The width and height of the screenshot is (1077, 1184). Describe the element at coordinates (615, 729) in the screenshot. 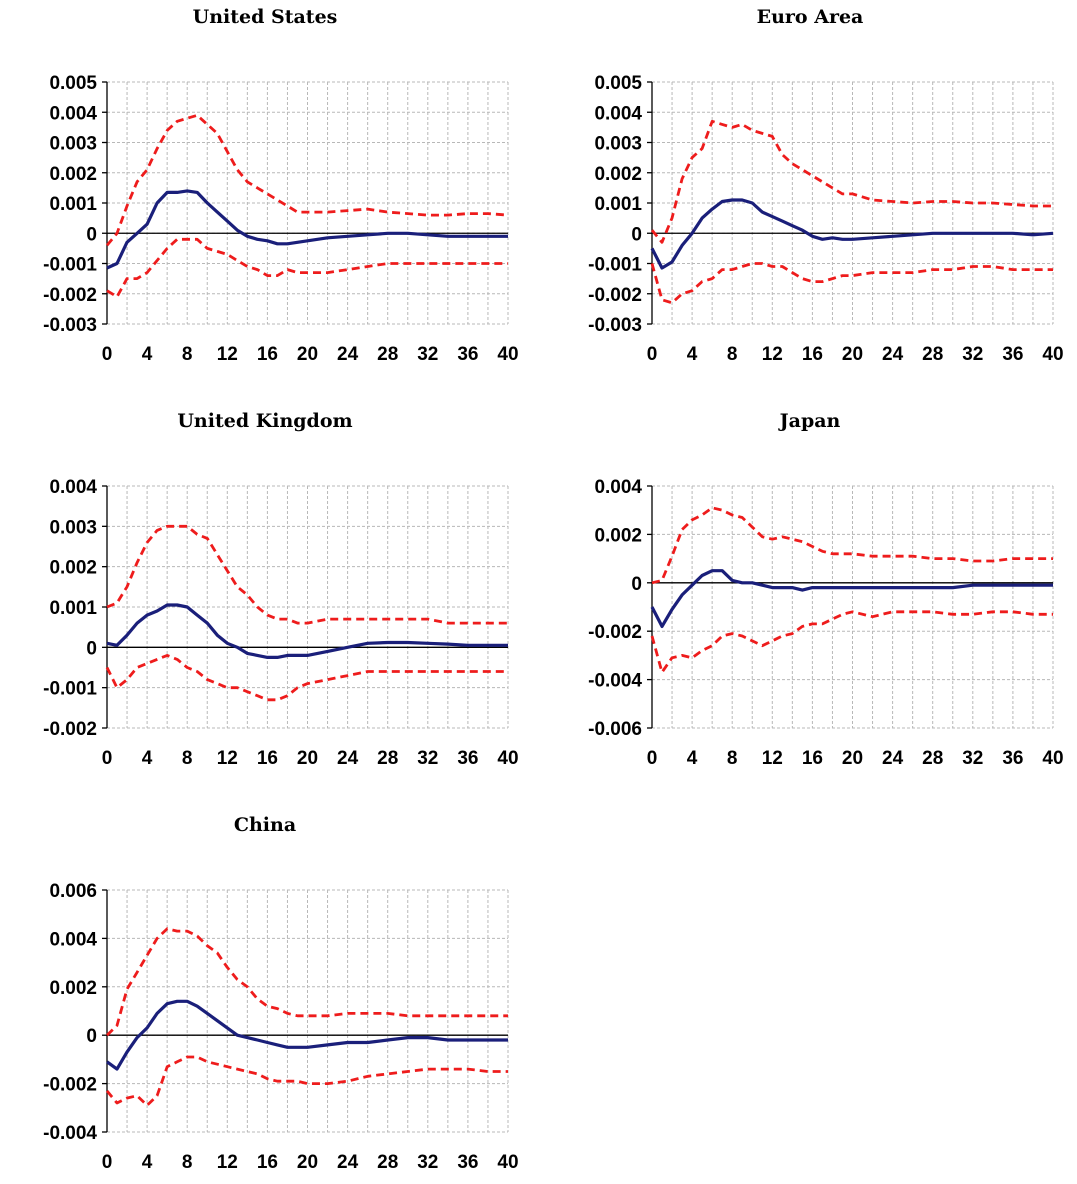

I see `y-tick-label: -0.006` at that location.